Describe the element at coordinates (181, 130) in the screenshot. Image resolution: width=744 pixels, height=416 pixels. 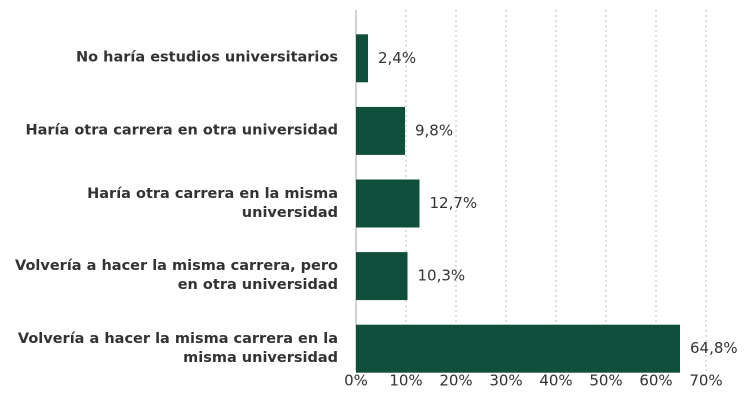
I see `y-tick-label: Haría otra carrera en otra universidad` at that location.